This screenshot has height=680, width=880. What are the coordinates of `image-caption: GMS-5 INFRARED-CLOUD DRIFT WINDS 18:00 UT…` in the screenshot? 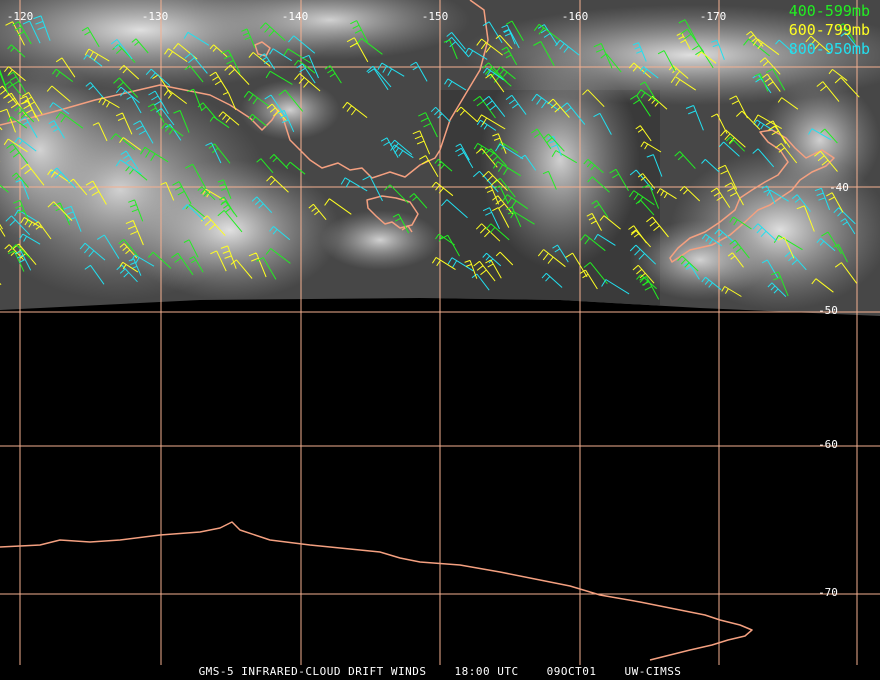 It's located at (440, 671).